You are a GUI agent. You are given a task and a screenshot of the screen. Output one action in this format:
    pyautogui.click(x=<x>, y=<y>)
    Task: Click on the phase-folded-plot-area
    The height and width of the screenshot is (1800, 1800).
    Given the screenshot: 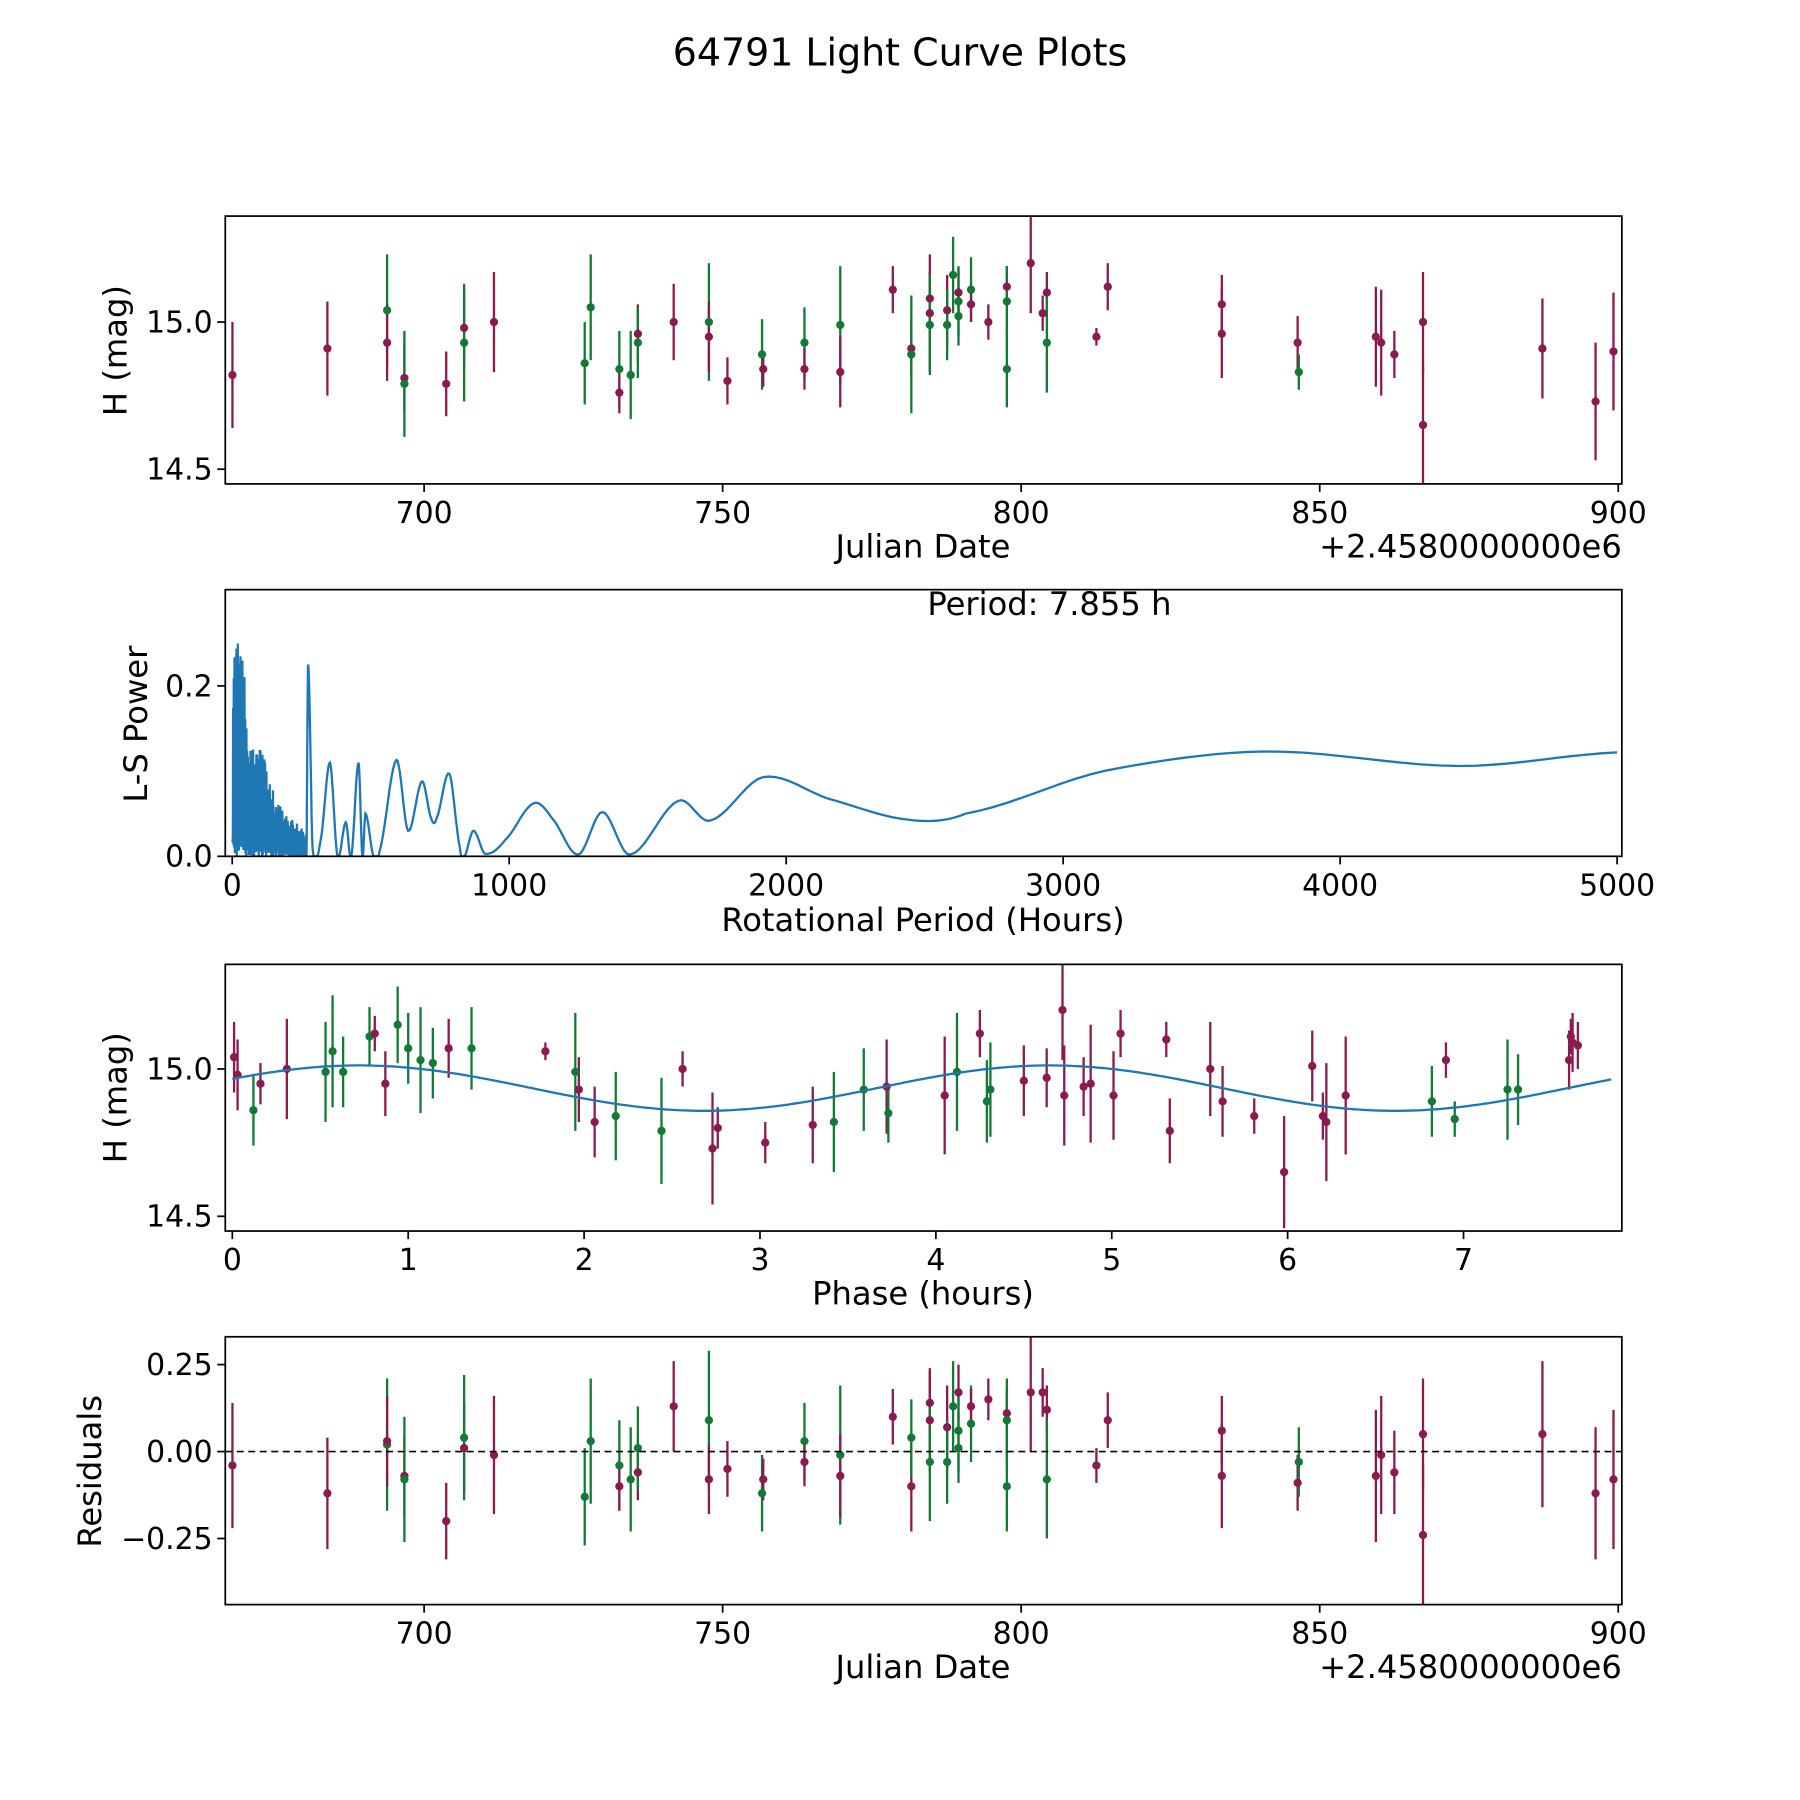 What is the action you would take?
    pyautogui.click(x=920, y=1096)
    